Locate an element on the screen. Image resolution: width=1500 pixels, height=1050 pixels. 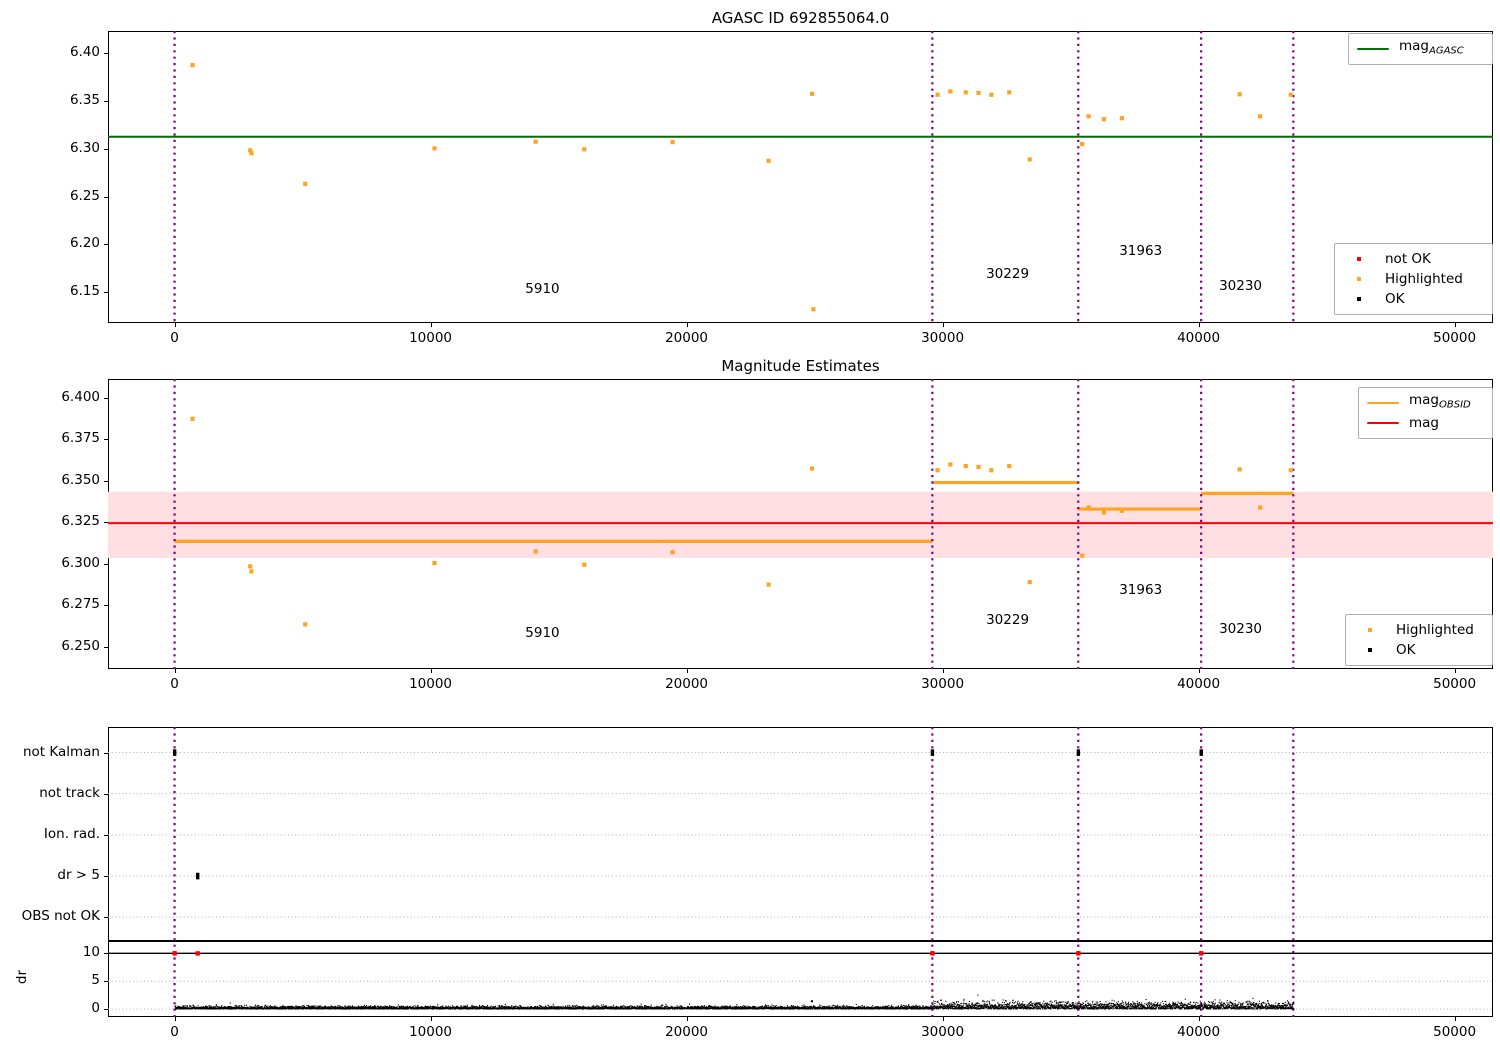
flag-ytick-label: not track is located at coordinates (69, 792).